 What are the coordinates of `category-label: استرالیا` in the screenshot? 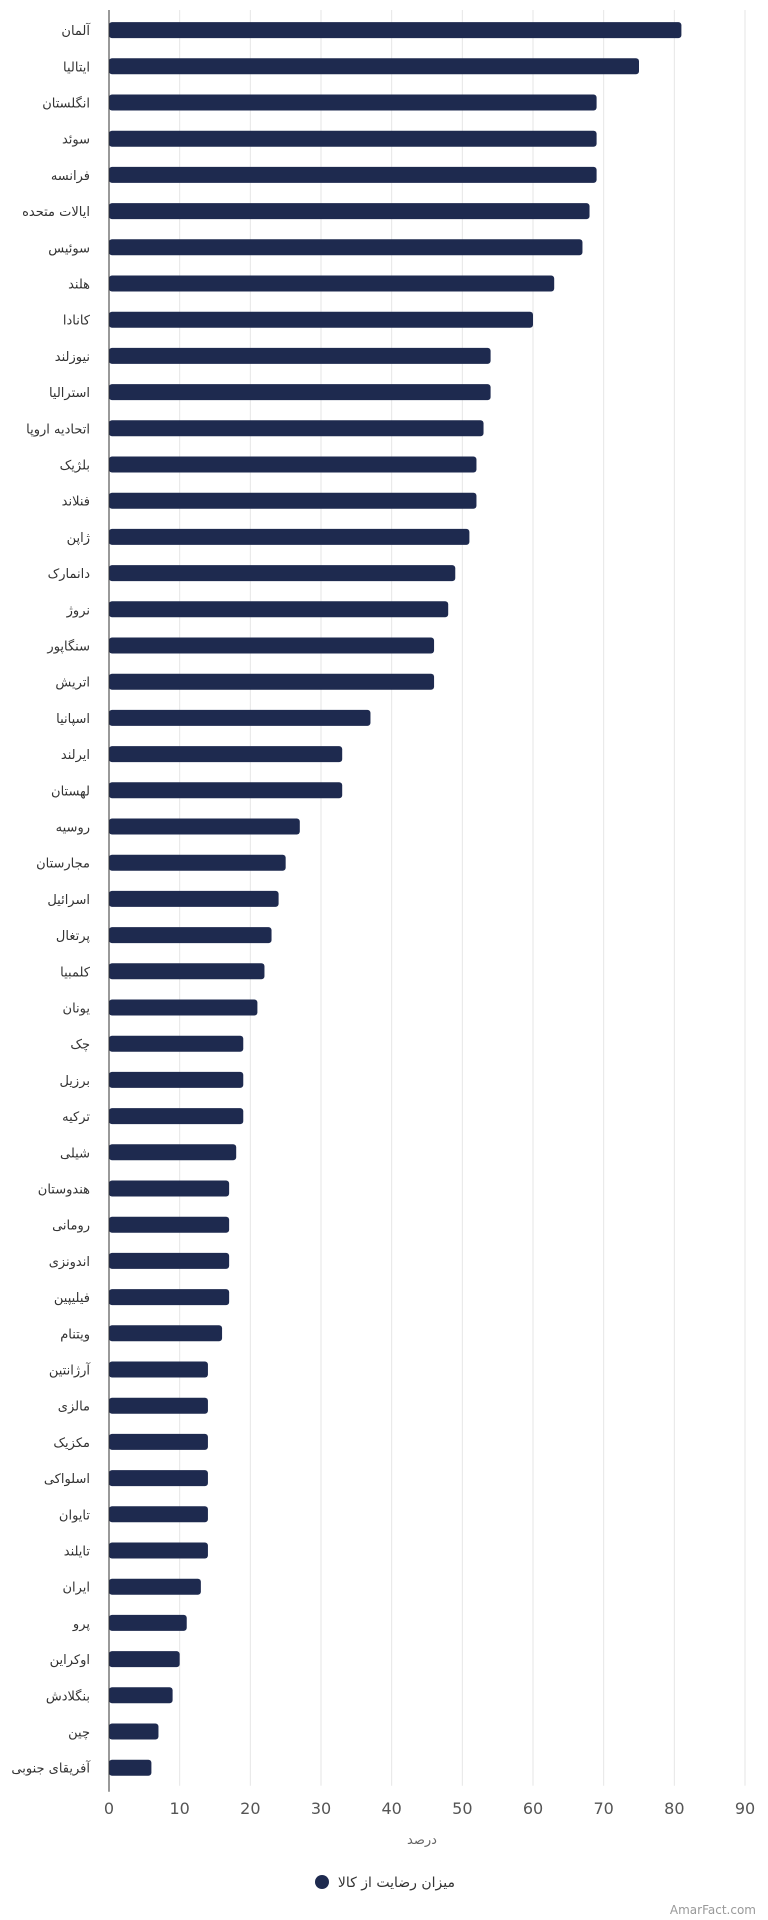 It's located at (69, 393).